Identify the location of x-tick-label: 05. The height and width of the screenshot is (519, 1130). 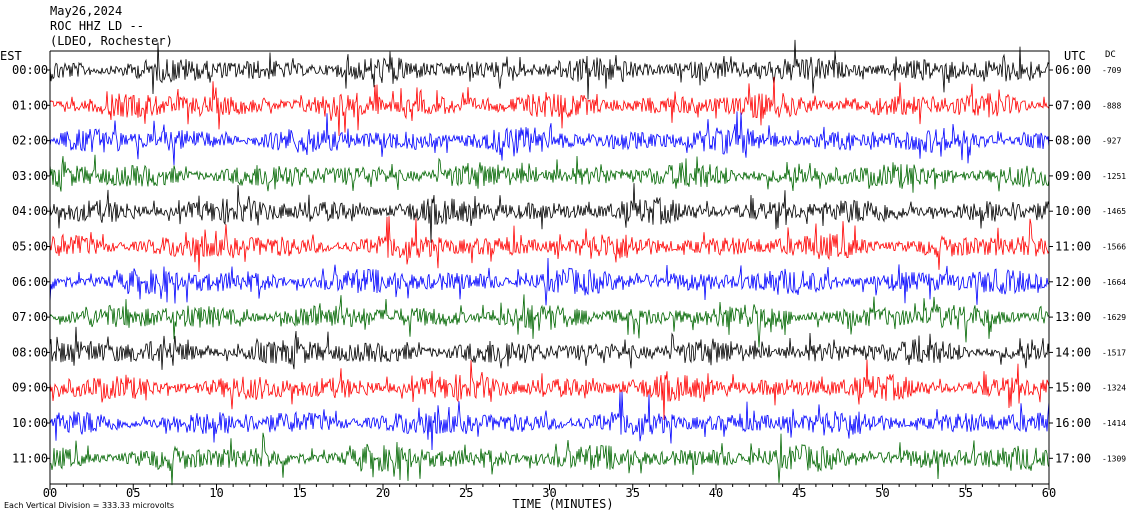
(133, 493).